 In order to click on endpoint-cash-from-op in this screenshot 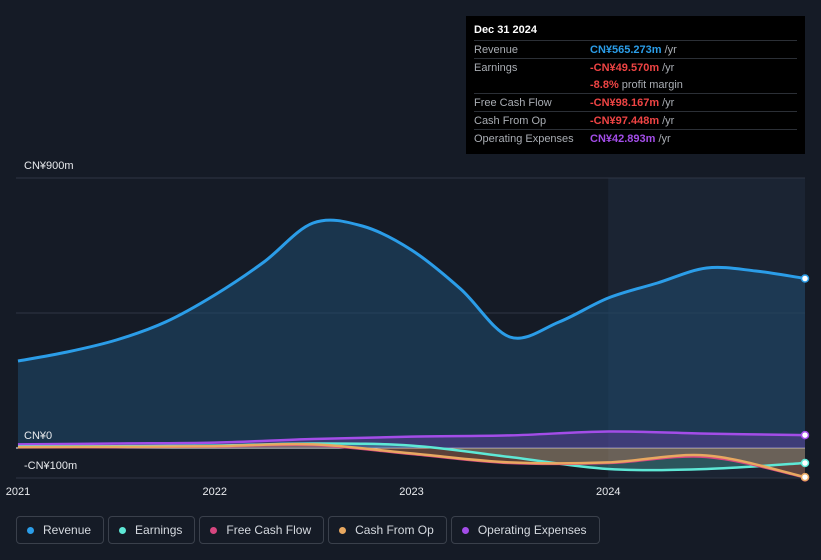, I will do `click(805, 477)`.